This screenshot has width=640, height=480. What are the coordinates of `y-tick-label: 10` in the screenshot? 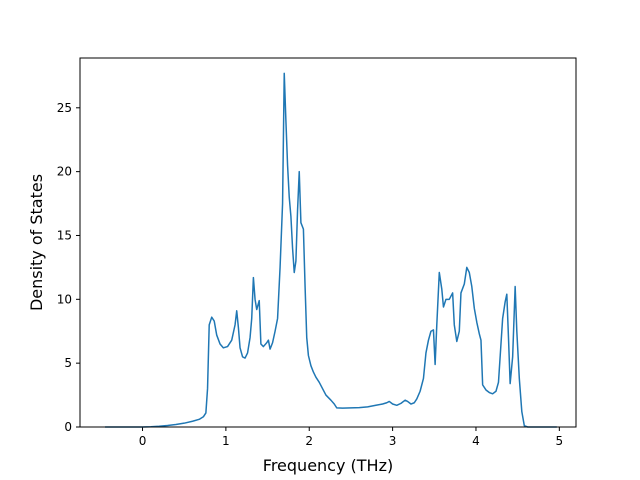 It's located at (64, 299).